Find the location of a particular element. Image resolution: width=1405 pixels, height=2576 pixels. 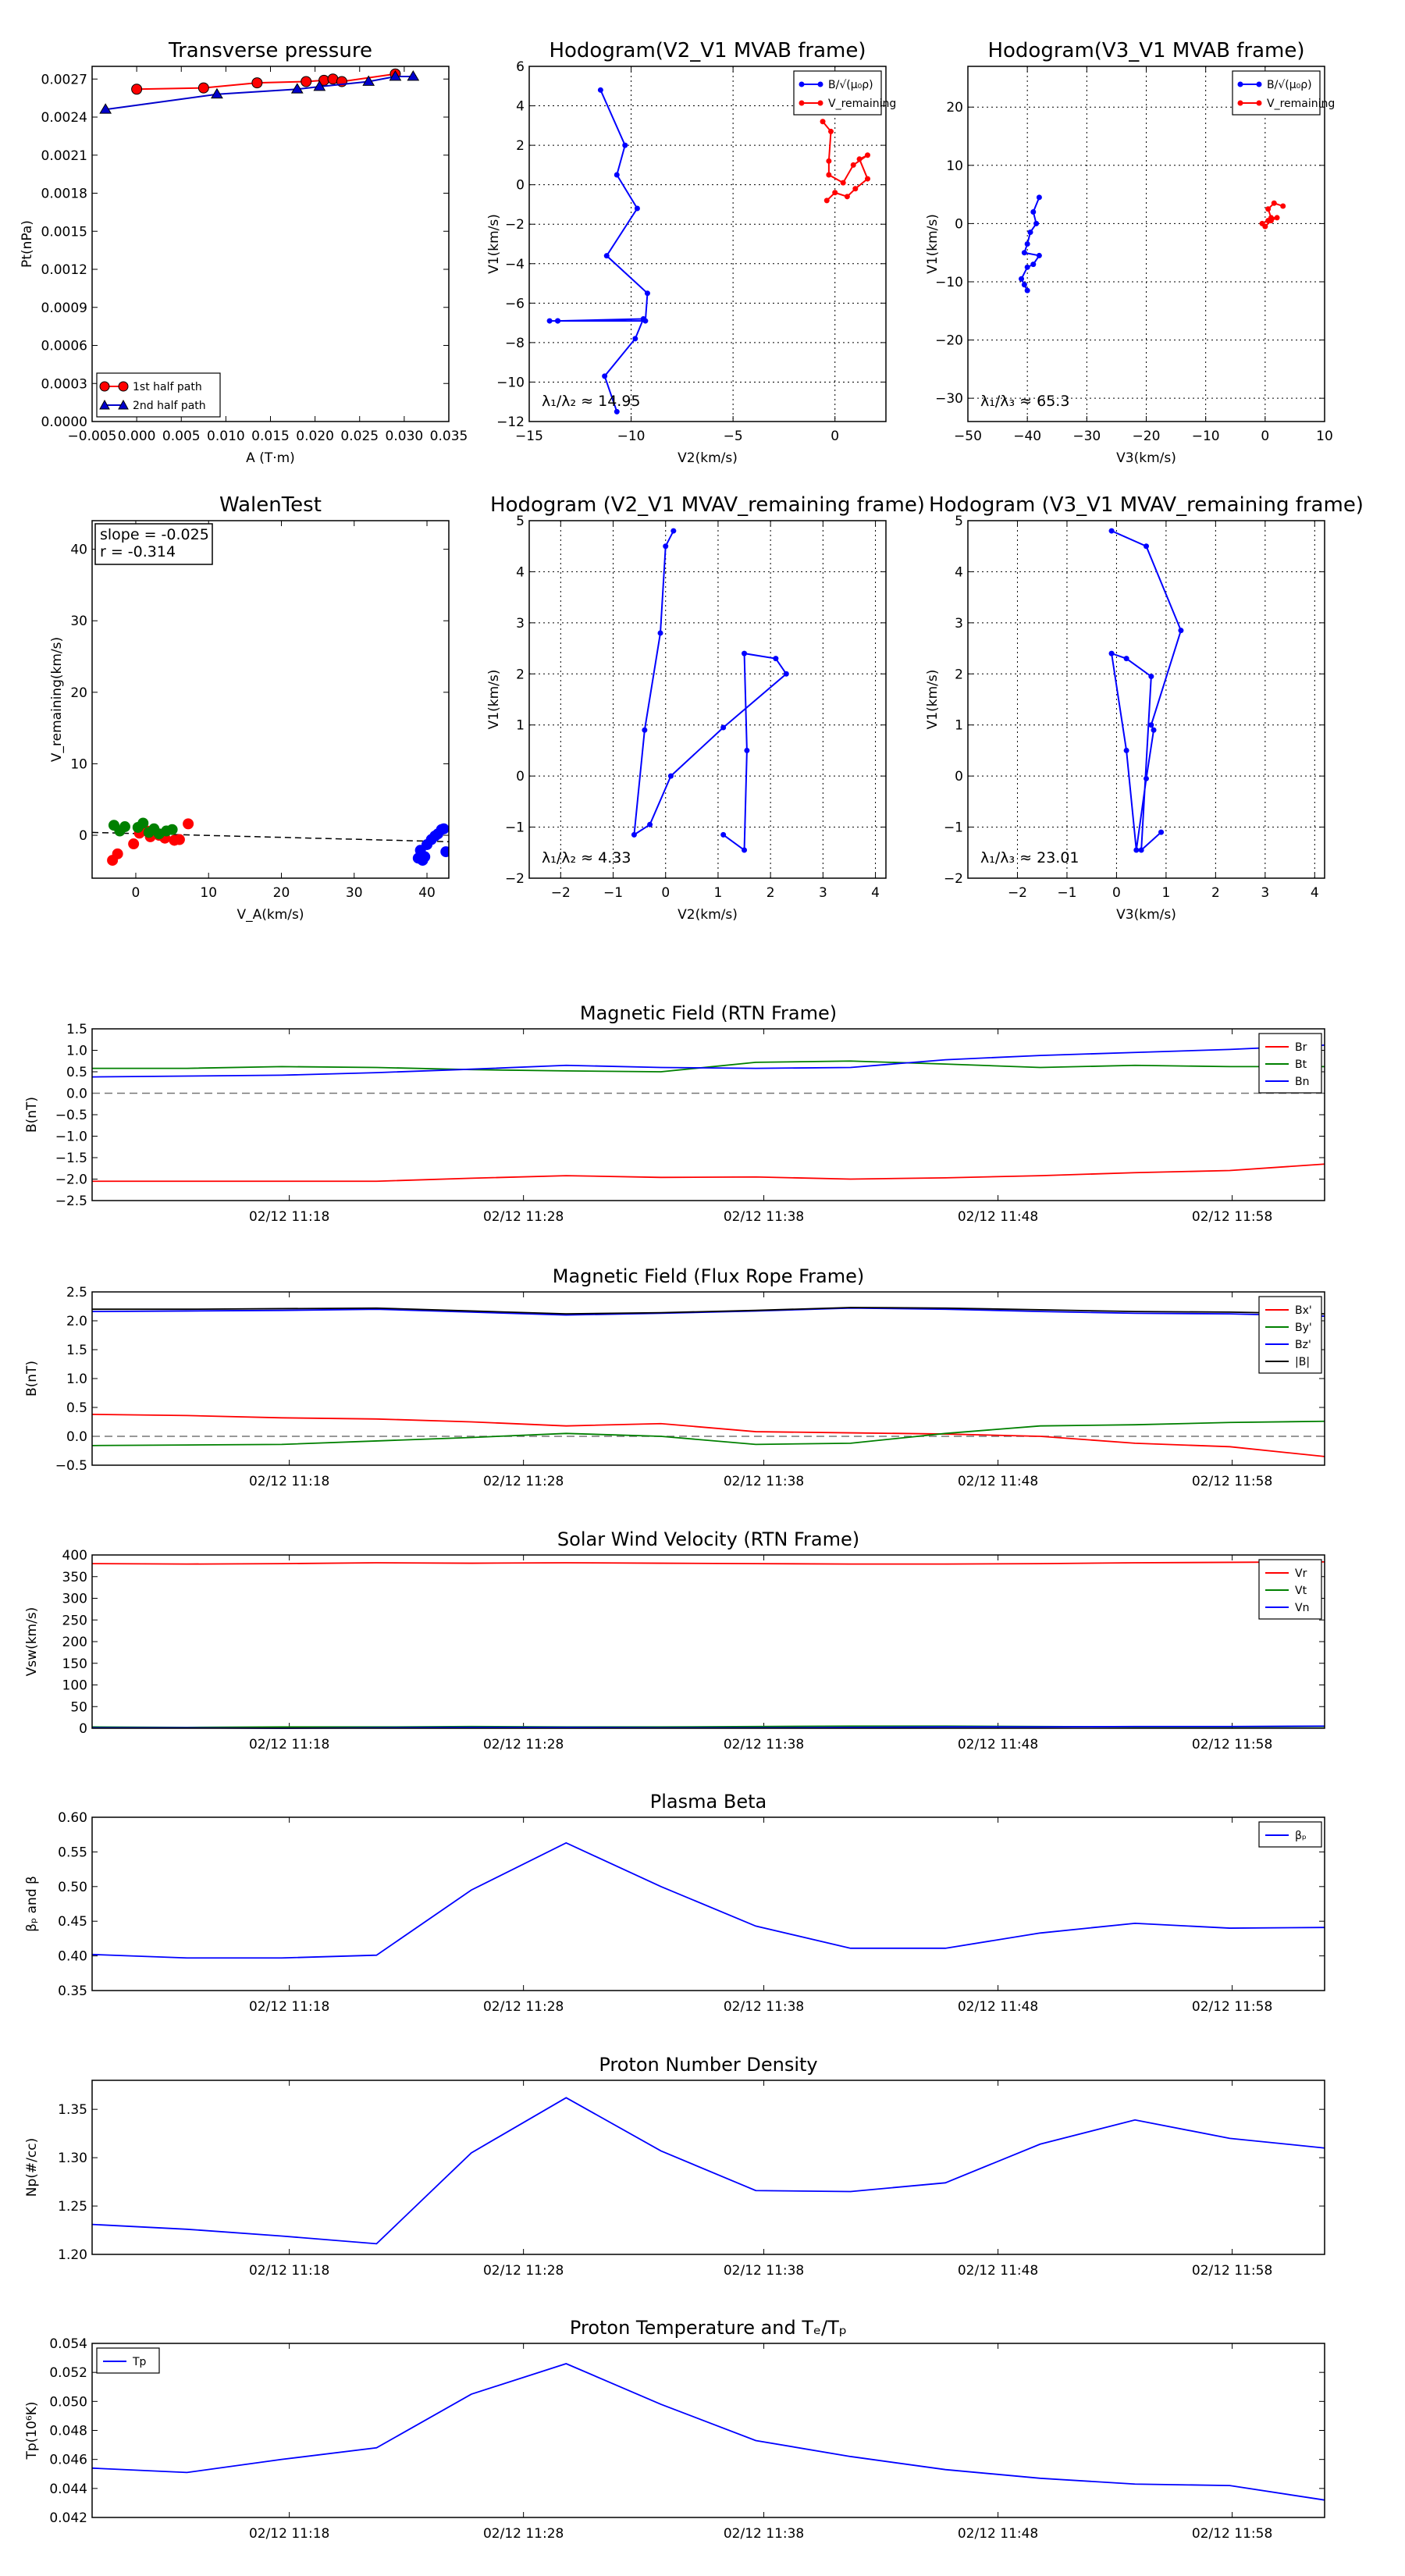

walen-plot-area is located at coordinates (278, 841).